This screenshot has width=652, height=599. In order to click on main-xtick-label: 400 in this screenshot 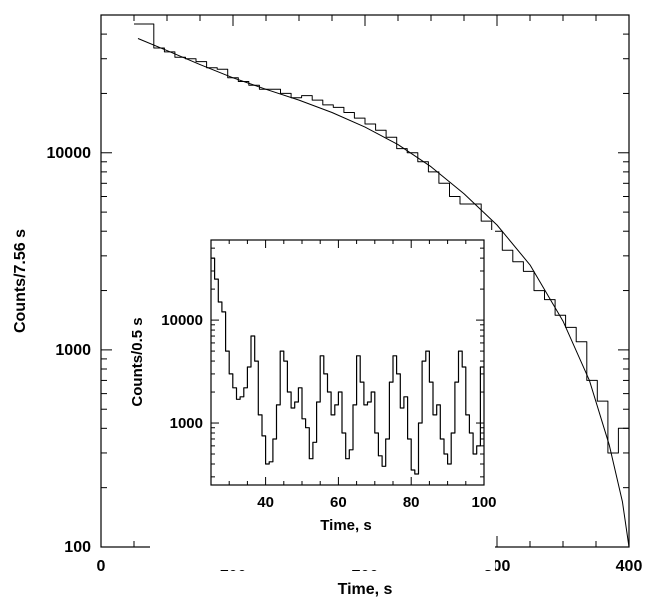, I will do `click(629, 566)`.